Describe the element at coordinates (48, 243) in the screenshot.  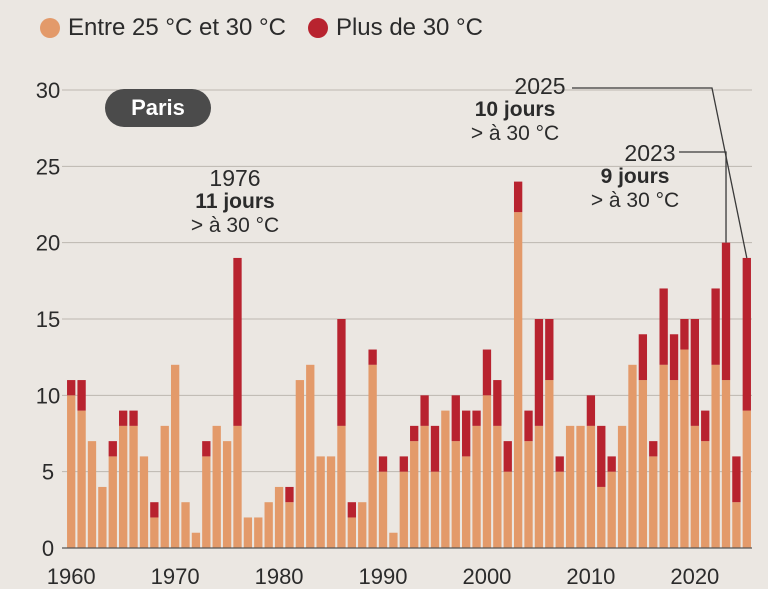
I see `y-tick-label: 20` at that location.